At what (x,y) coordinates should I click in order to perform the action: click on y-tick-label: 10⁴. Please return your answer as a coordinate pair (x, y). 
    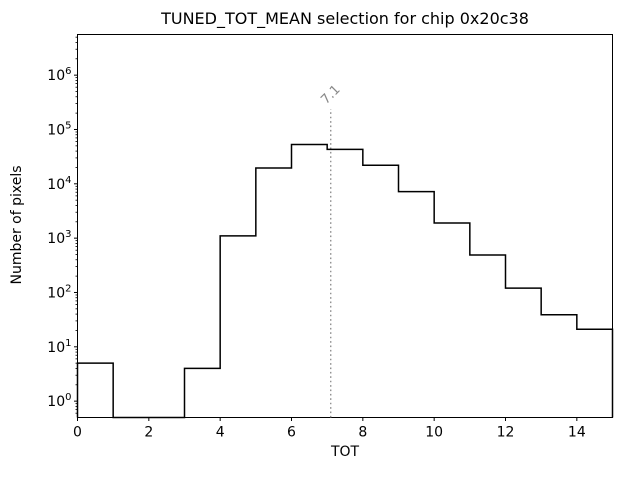
    Looking at the image, I should click on (59, 184).